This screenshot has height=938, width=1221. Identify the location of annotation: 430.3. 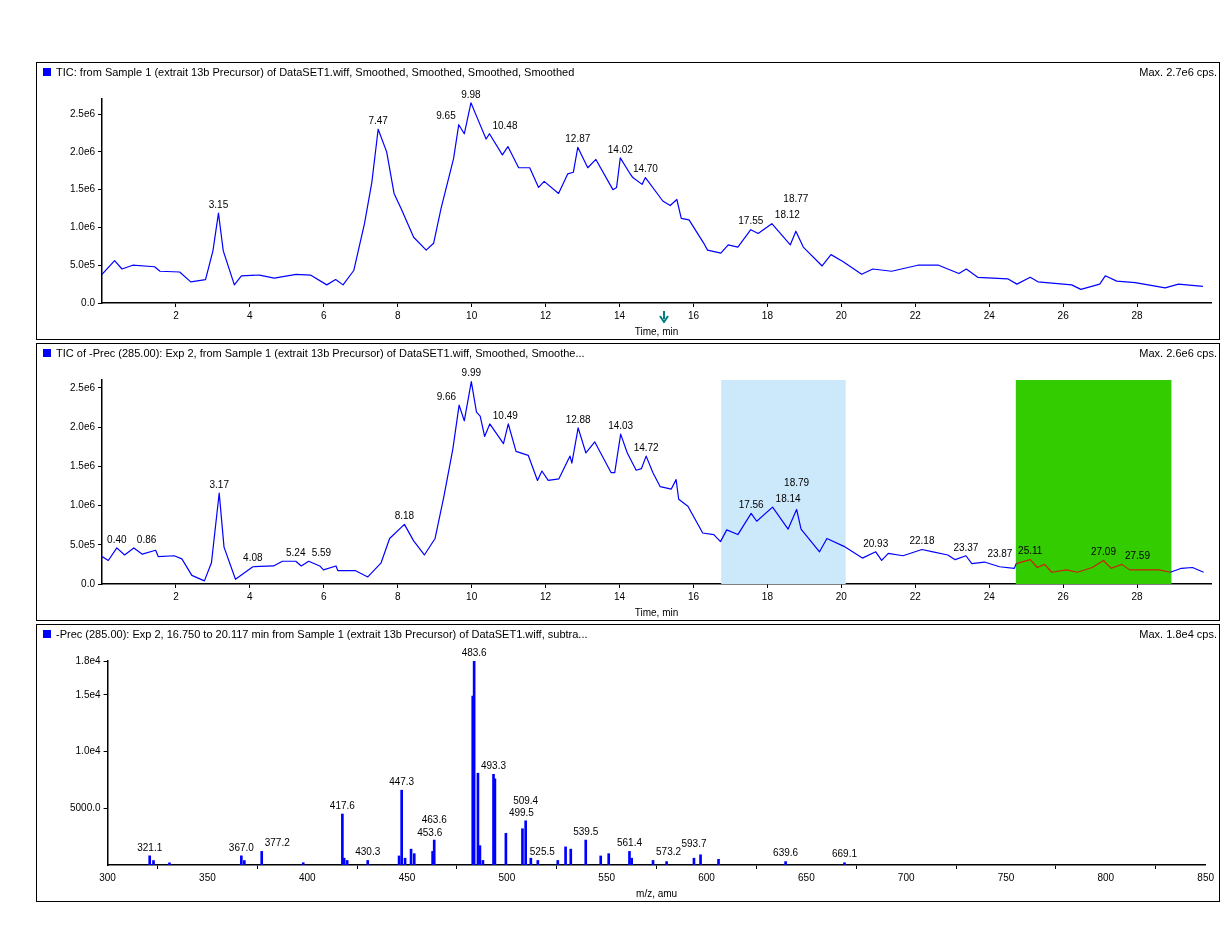
(368, 852).